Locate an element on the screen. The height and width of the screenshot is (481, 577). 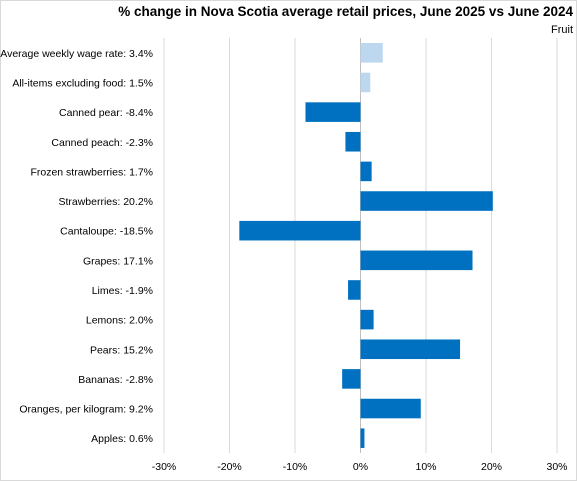
category-label: Cantaloupe: -18.5% is located at coordinates (106, 232).